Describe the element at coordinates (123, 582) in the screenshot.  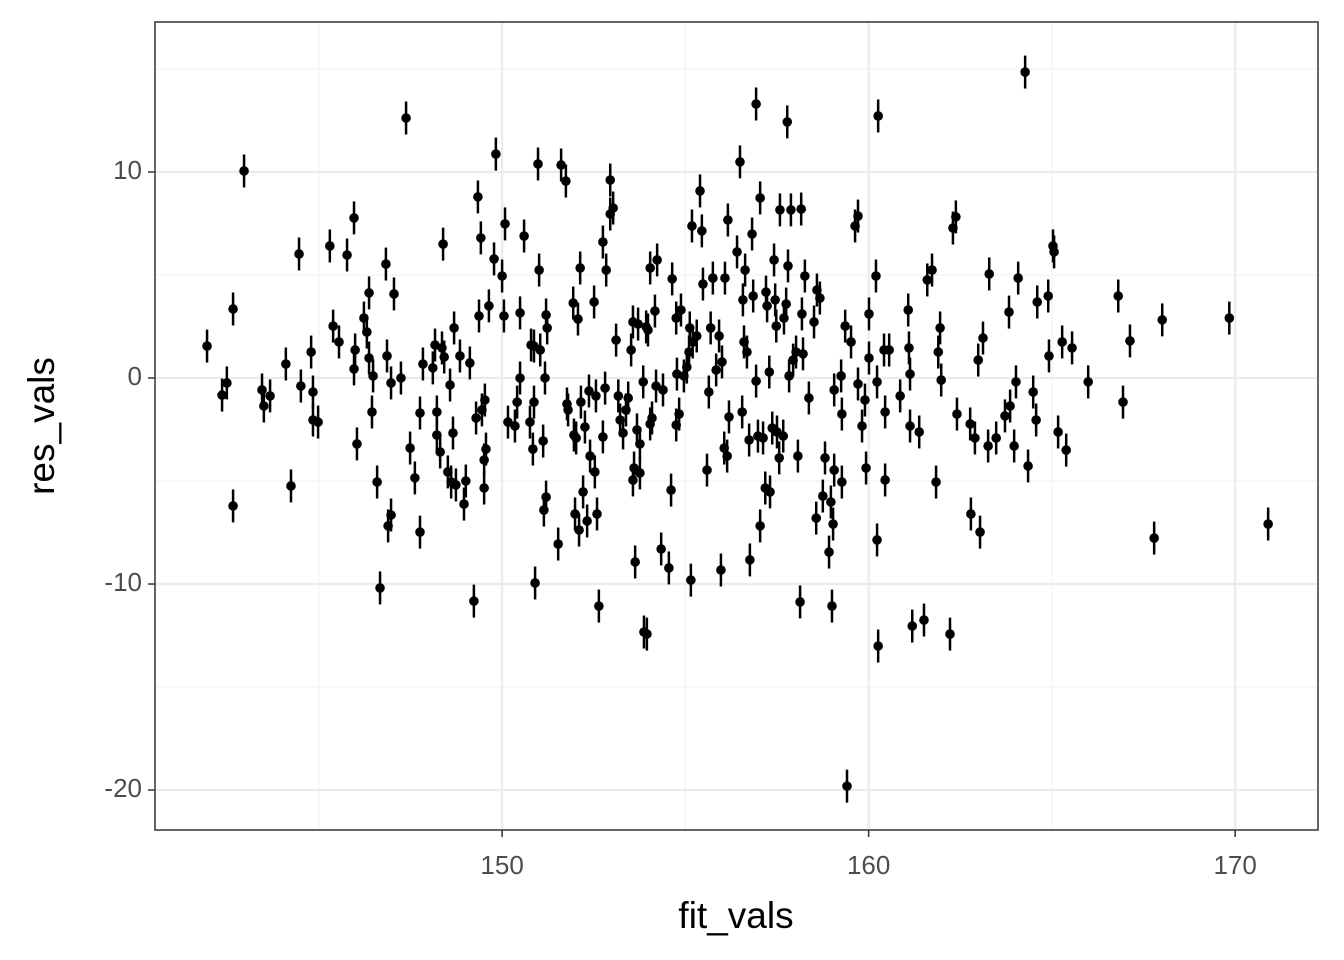
I see `y-tick-label: -10` at that location.